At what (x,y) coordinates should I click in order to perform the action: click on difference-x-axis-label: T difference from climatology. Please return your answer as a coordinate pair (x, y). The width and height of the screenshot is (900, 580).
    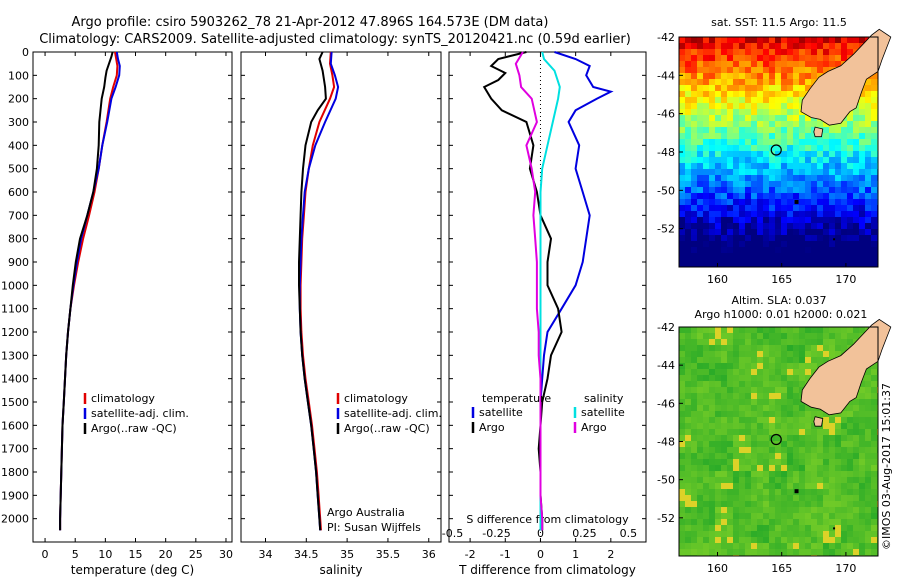
    Looking at the image, I should click on (547, 570).